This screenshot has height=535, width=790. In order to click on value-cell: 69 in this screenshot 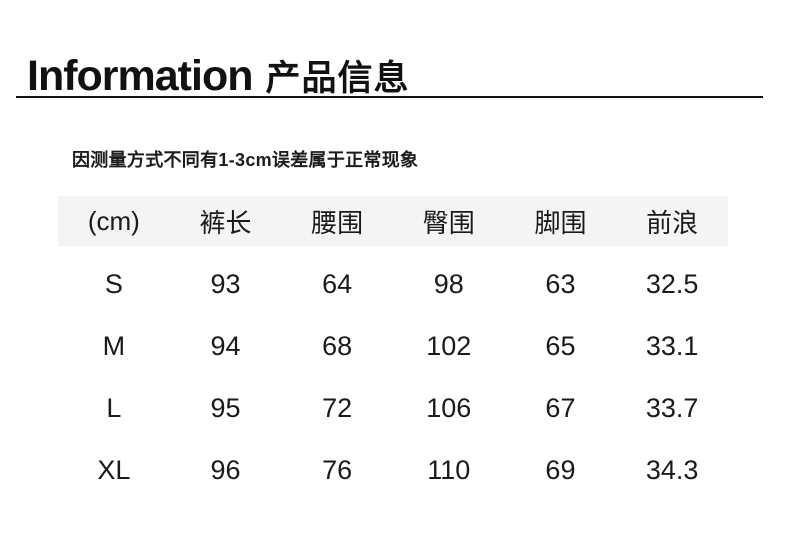, I will do `click(560, 469)`.